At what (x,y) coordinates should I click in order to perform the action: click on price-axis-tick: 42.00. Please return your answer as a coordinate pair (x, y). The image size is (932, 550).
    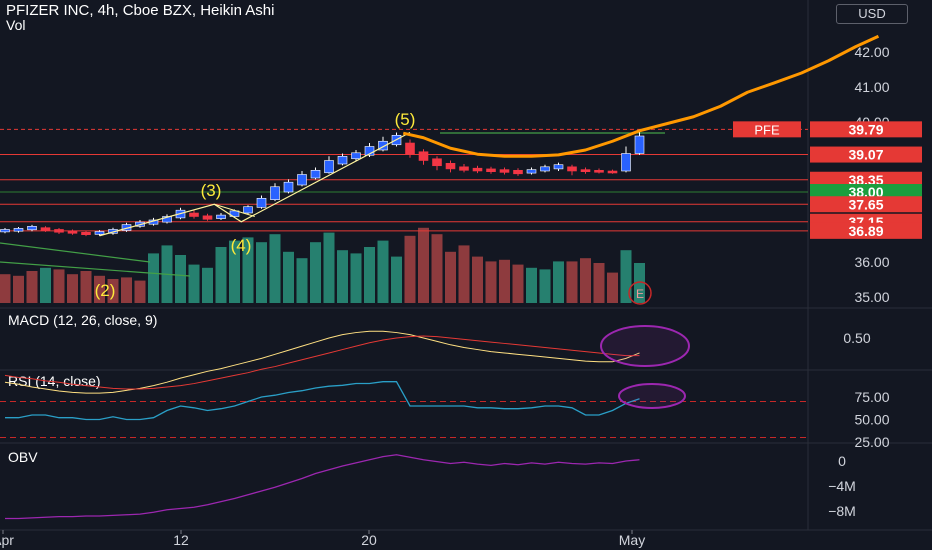
    Looking at the image, I should click on (871, 52).